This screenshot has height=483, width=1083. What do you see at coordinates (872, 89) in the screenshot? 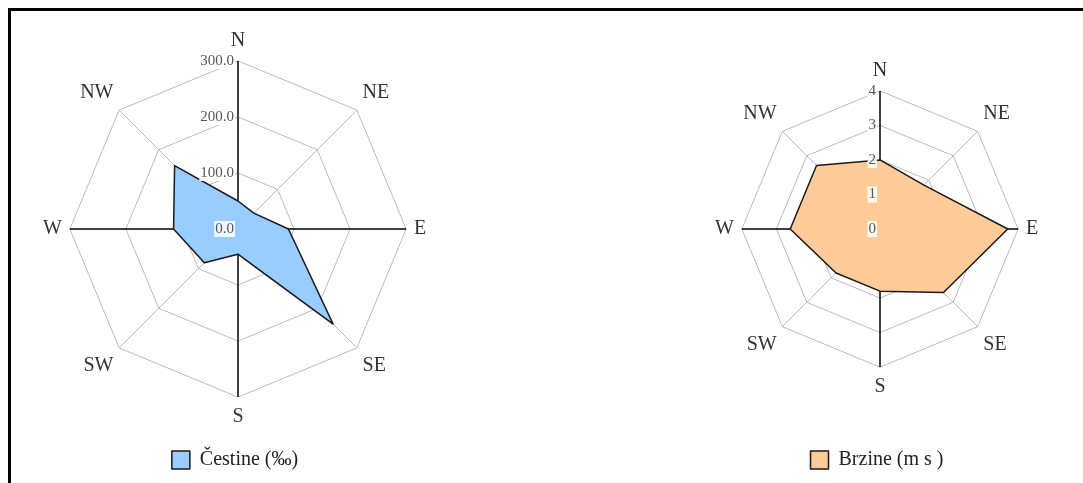
I see `y-tick-label: 4` at bounding box center [872, 89].